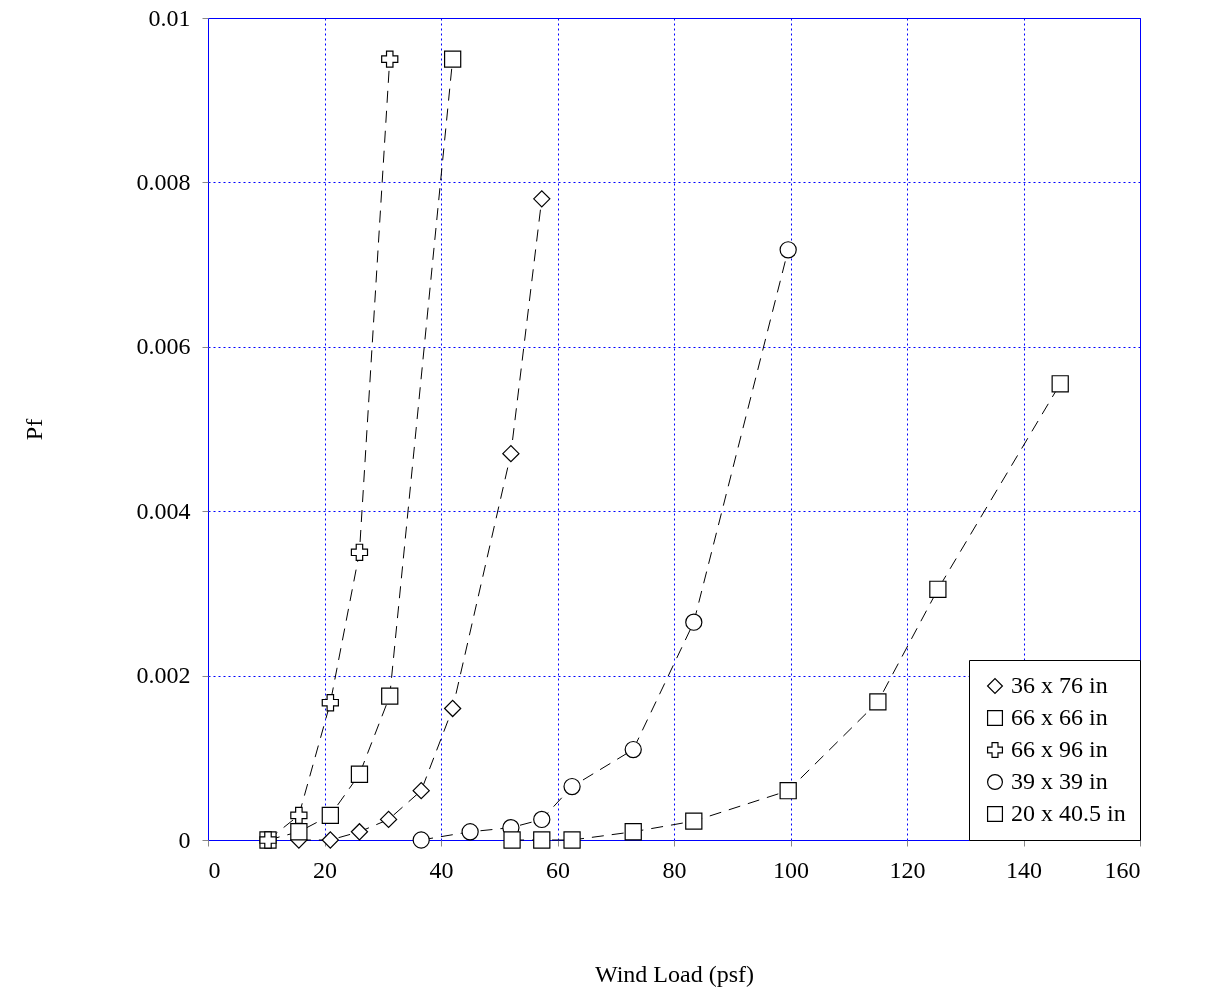 The width and height of the screenshot is (1225, 987). Describe the element at coordinates (214, 869) in the screenshot. I see `x-tick-label: 0` at that location.